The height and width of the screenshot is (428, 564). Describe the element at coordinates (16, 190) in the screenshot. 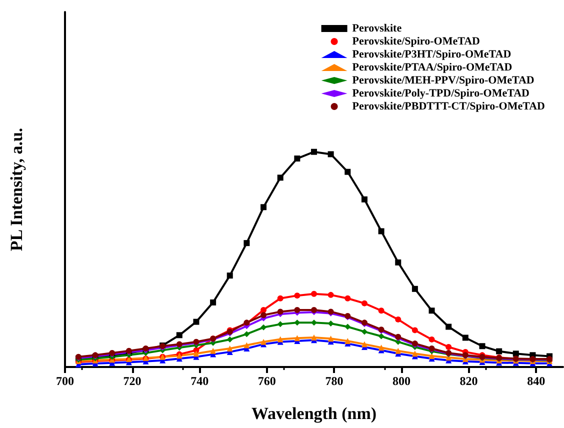

I see `y-axis-title: PL Intensity, a.u.` at that location.